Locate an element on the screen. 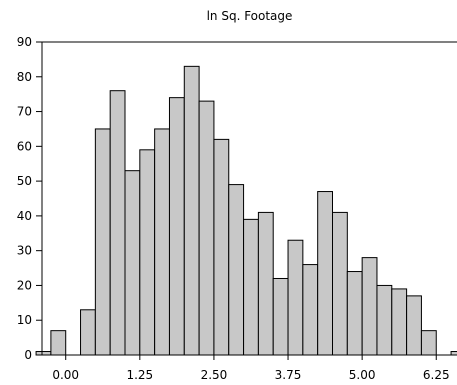 This screenshot has width=457, height=385. y-axis-tick-label: 40 is located at coordinates (24, 216).